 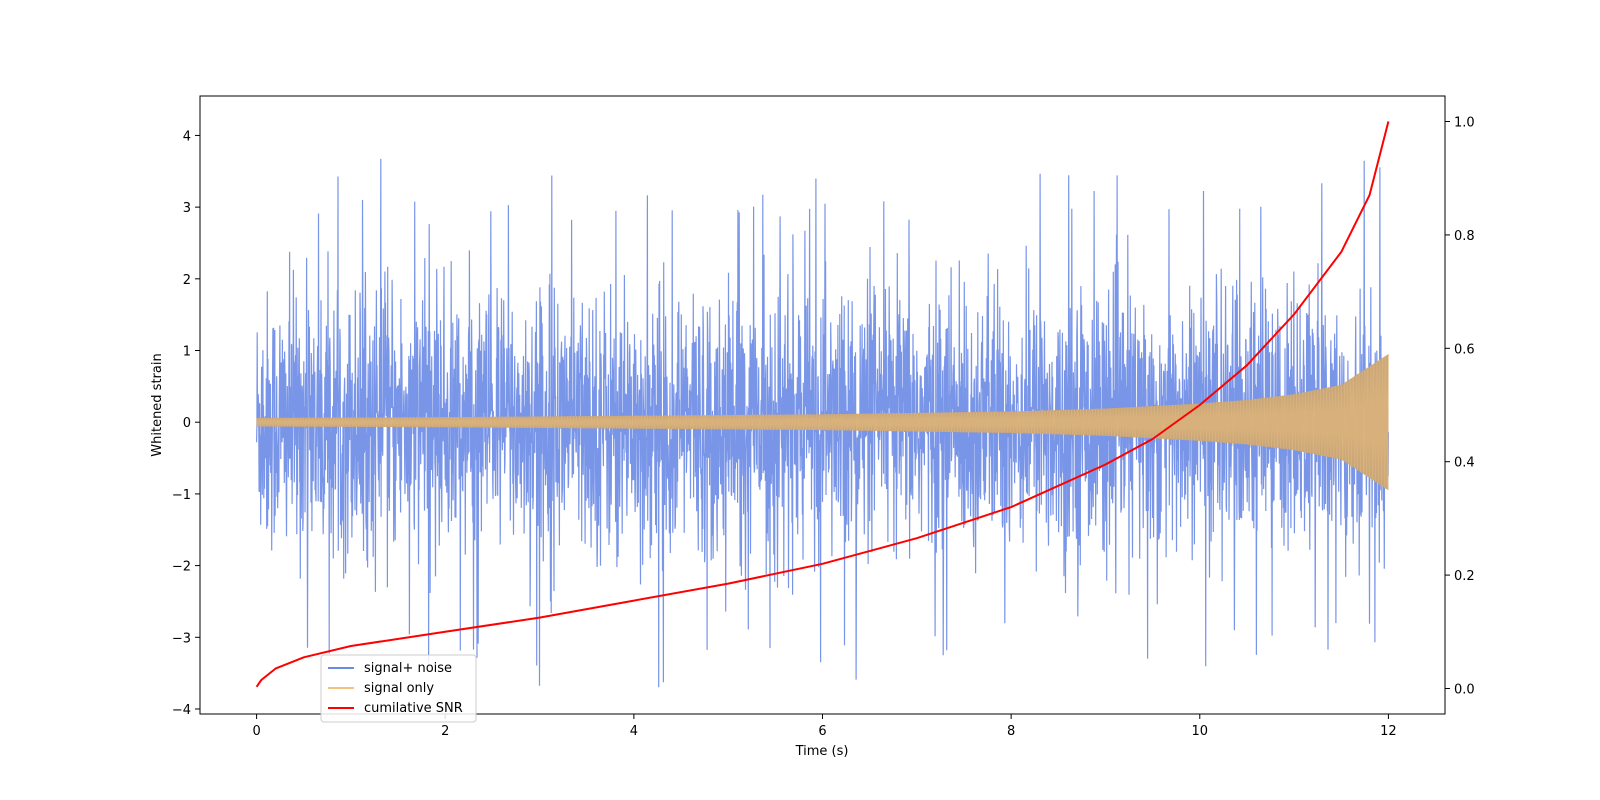 I want to click on y-tick-label: −4, so click(x=181, y=710).